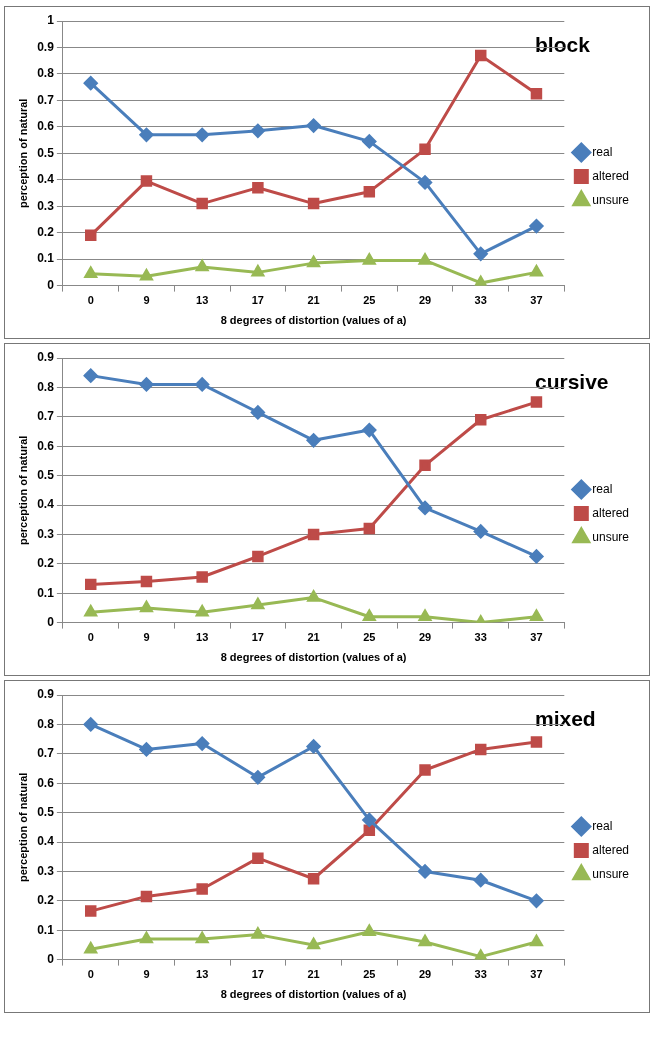 Image resolution: width=658 pixels, height=1043 pixels. Describe the element at coordinates (51, 20) in the screenshot. I see `y-tick-label: 1` at that location.